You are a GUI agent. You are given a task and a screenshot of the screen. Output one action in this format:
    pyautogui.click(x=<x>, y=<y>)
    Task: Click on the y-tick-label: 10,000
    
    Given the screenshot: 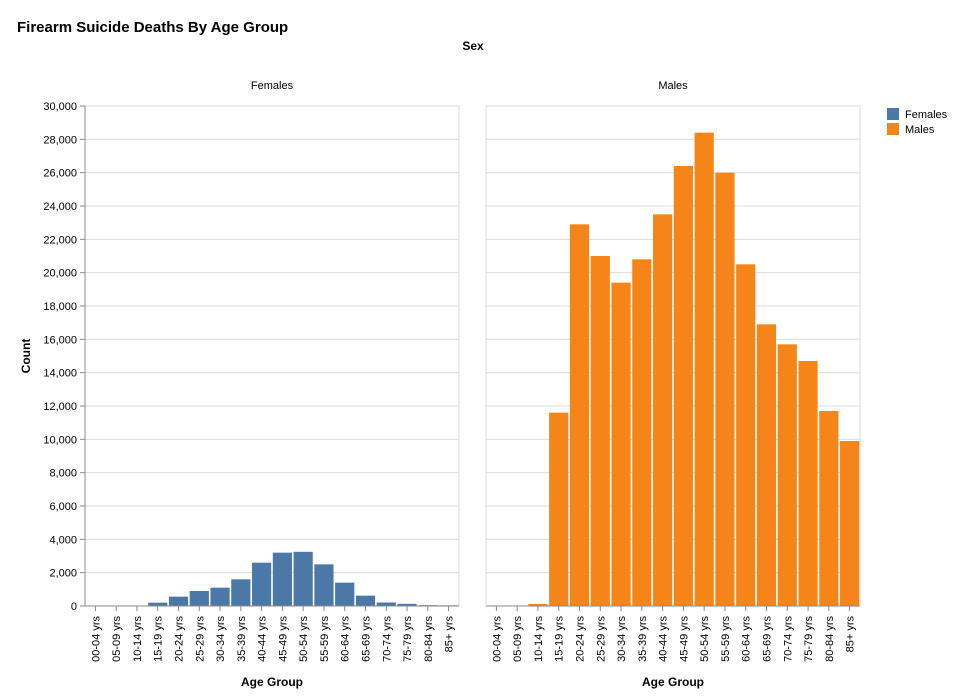 What is the action you would take?
    pyautogui.click(x=60, y=440)
    